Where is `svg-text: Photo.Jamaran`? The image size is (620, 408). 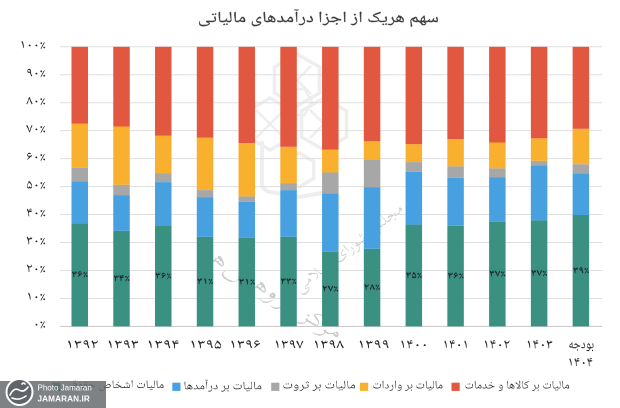
svg-text: Photo.Jamaran is located at coordinates (65, 388).